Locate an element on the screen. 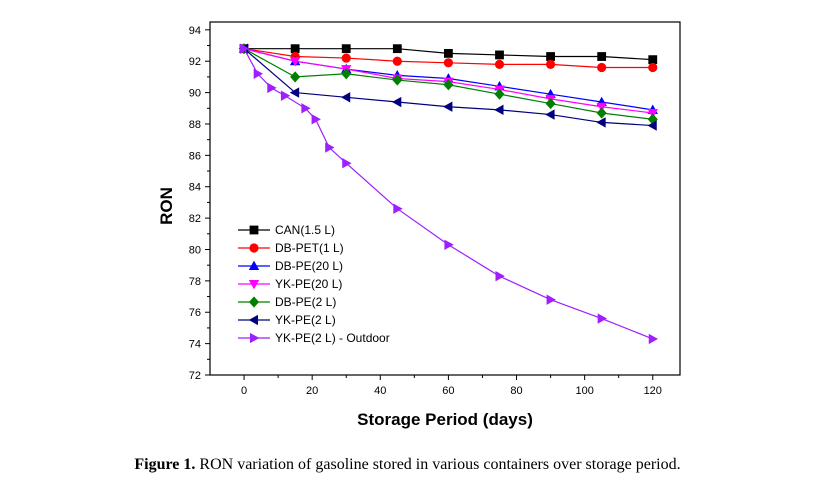 The image size is (815, 500). y-tick-label: 74 is located at coordinates (195, 345).